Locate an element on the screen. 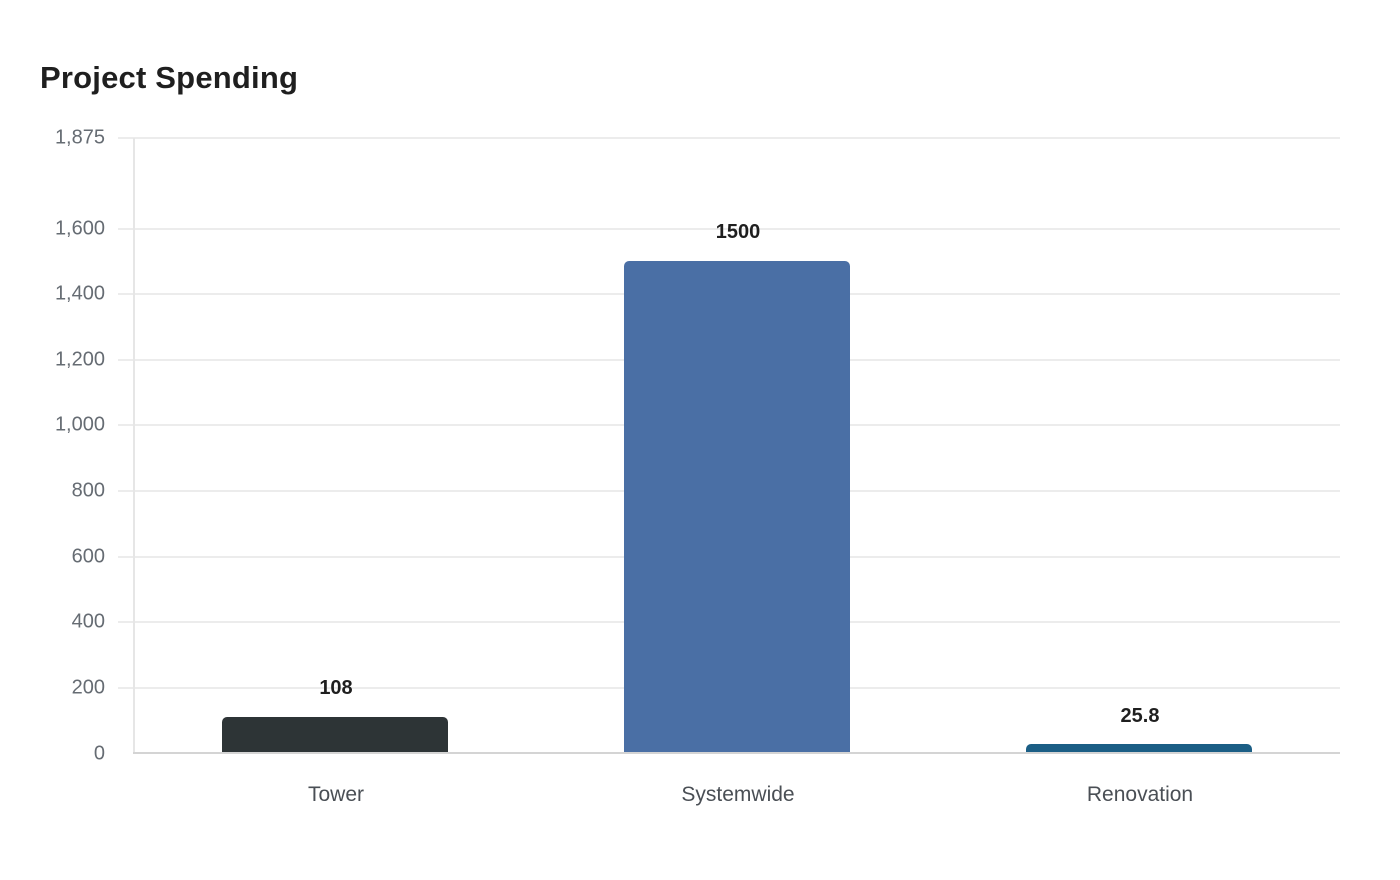 This screenshot has width=1400, height=880. y-tick-label: 600 is located at coordinates (88, 556).